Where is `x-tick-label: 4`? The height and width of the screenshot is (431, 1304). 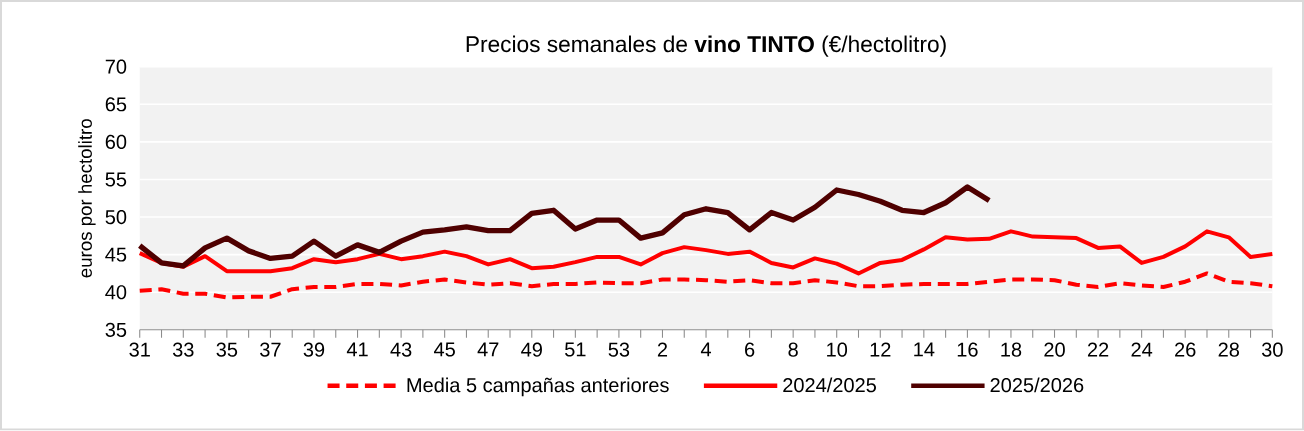
x-tick-label: 4 is located at coordinates (706, 349).